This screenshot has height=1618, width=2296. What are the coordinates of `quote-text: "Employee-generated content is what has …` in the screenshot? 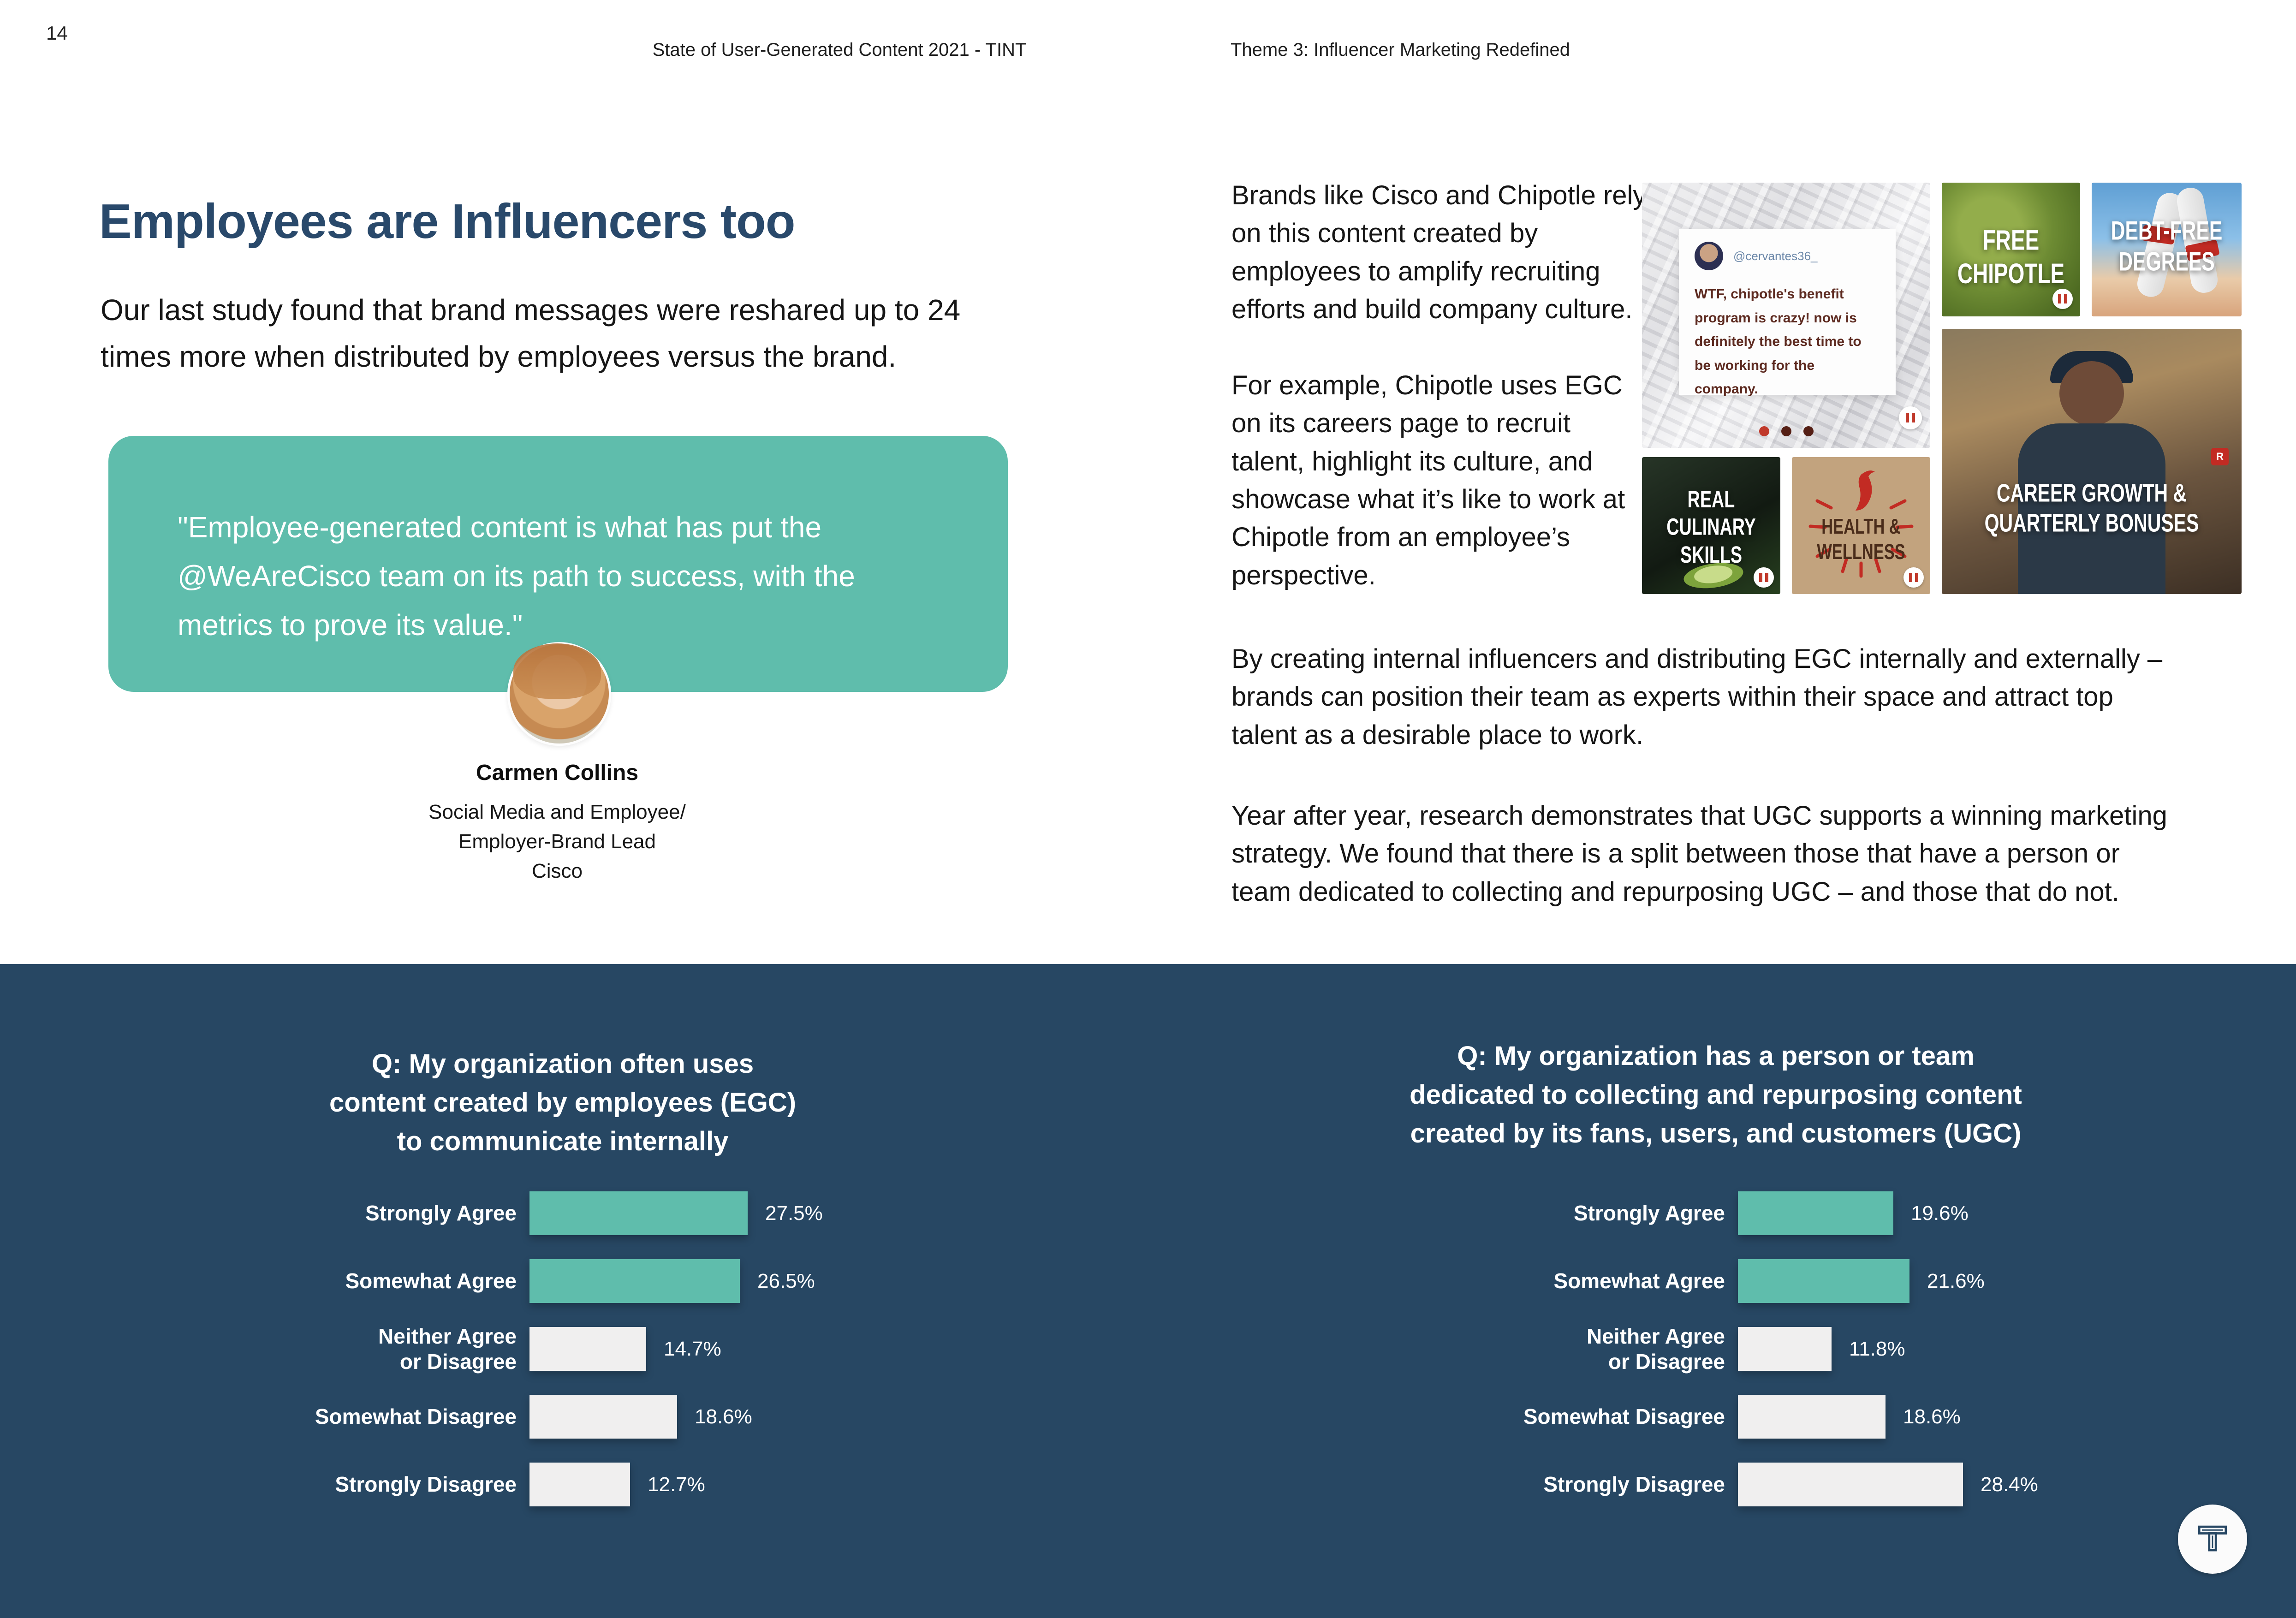 It's located at (516, 576).